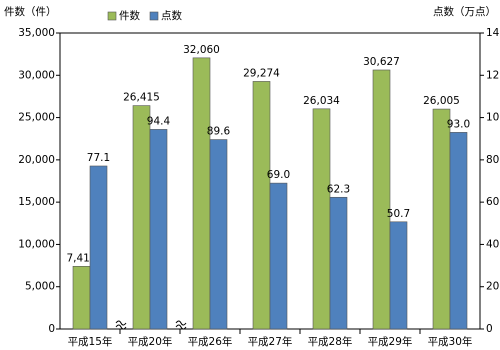 This screenshot has height=350, width=500. I want to click on y2-tick-label: 120, so click(493, 75).